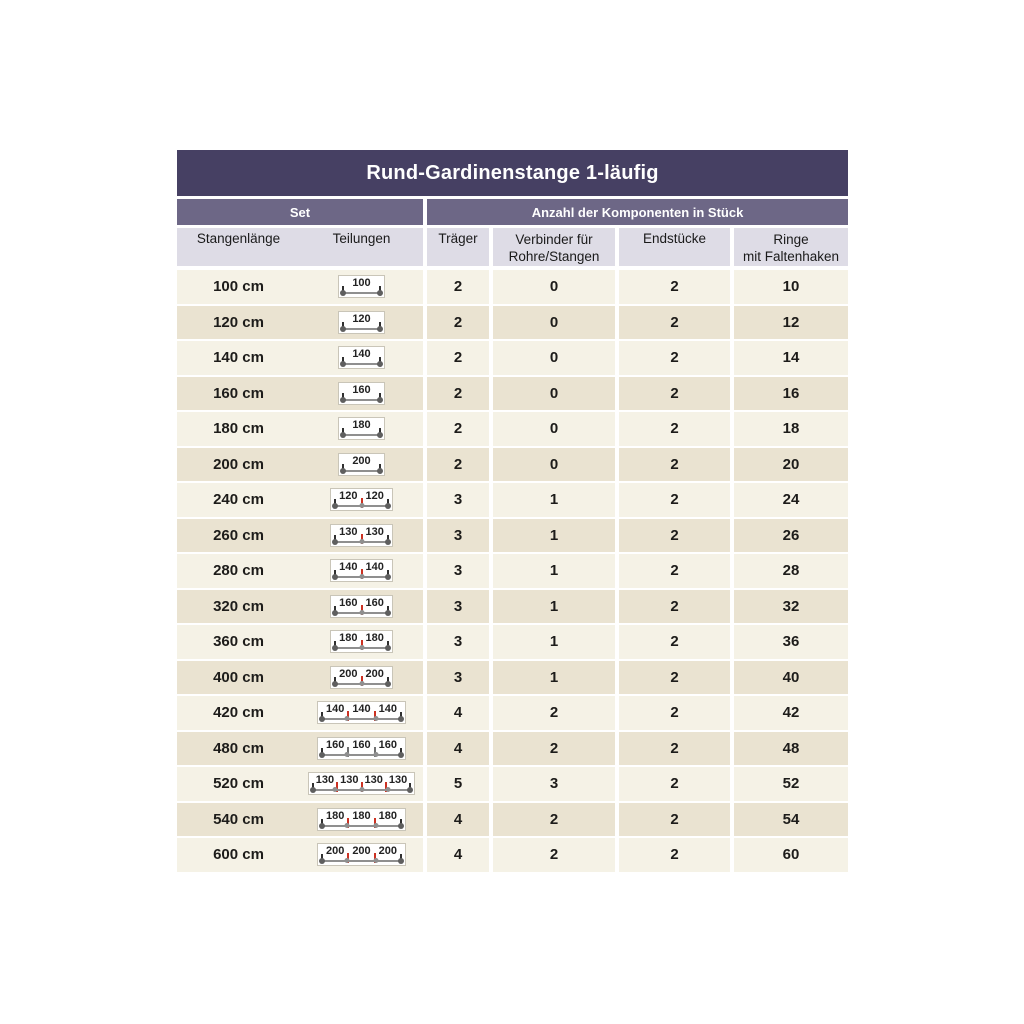  Describe the element at coordinates (361, 713) in the screenshot. I see `teilungen-cell: 140 140 140` at that location.